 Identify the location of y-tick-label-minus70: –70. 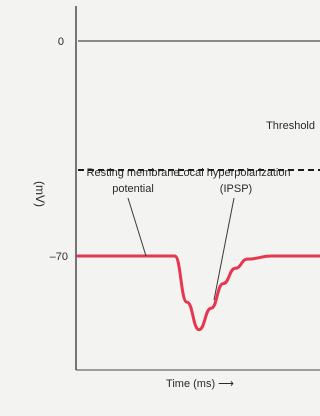
(59, 257).